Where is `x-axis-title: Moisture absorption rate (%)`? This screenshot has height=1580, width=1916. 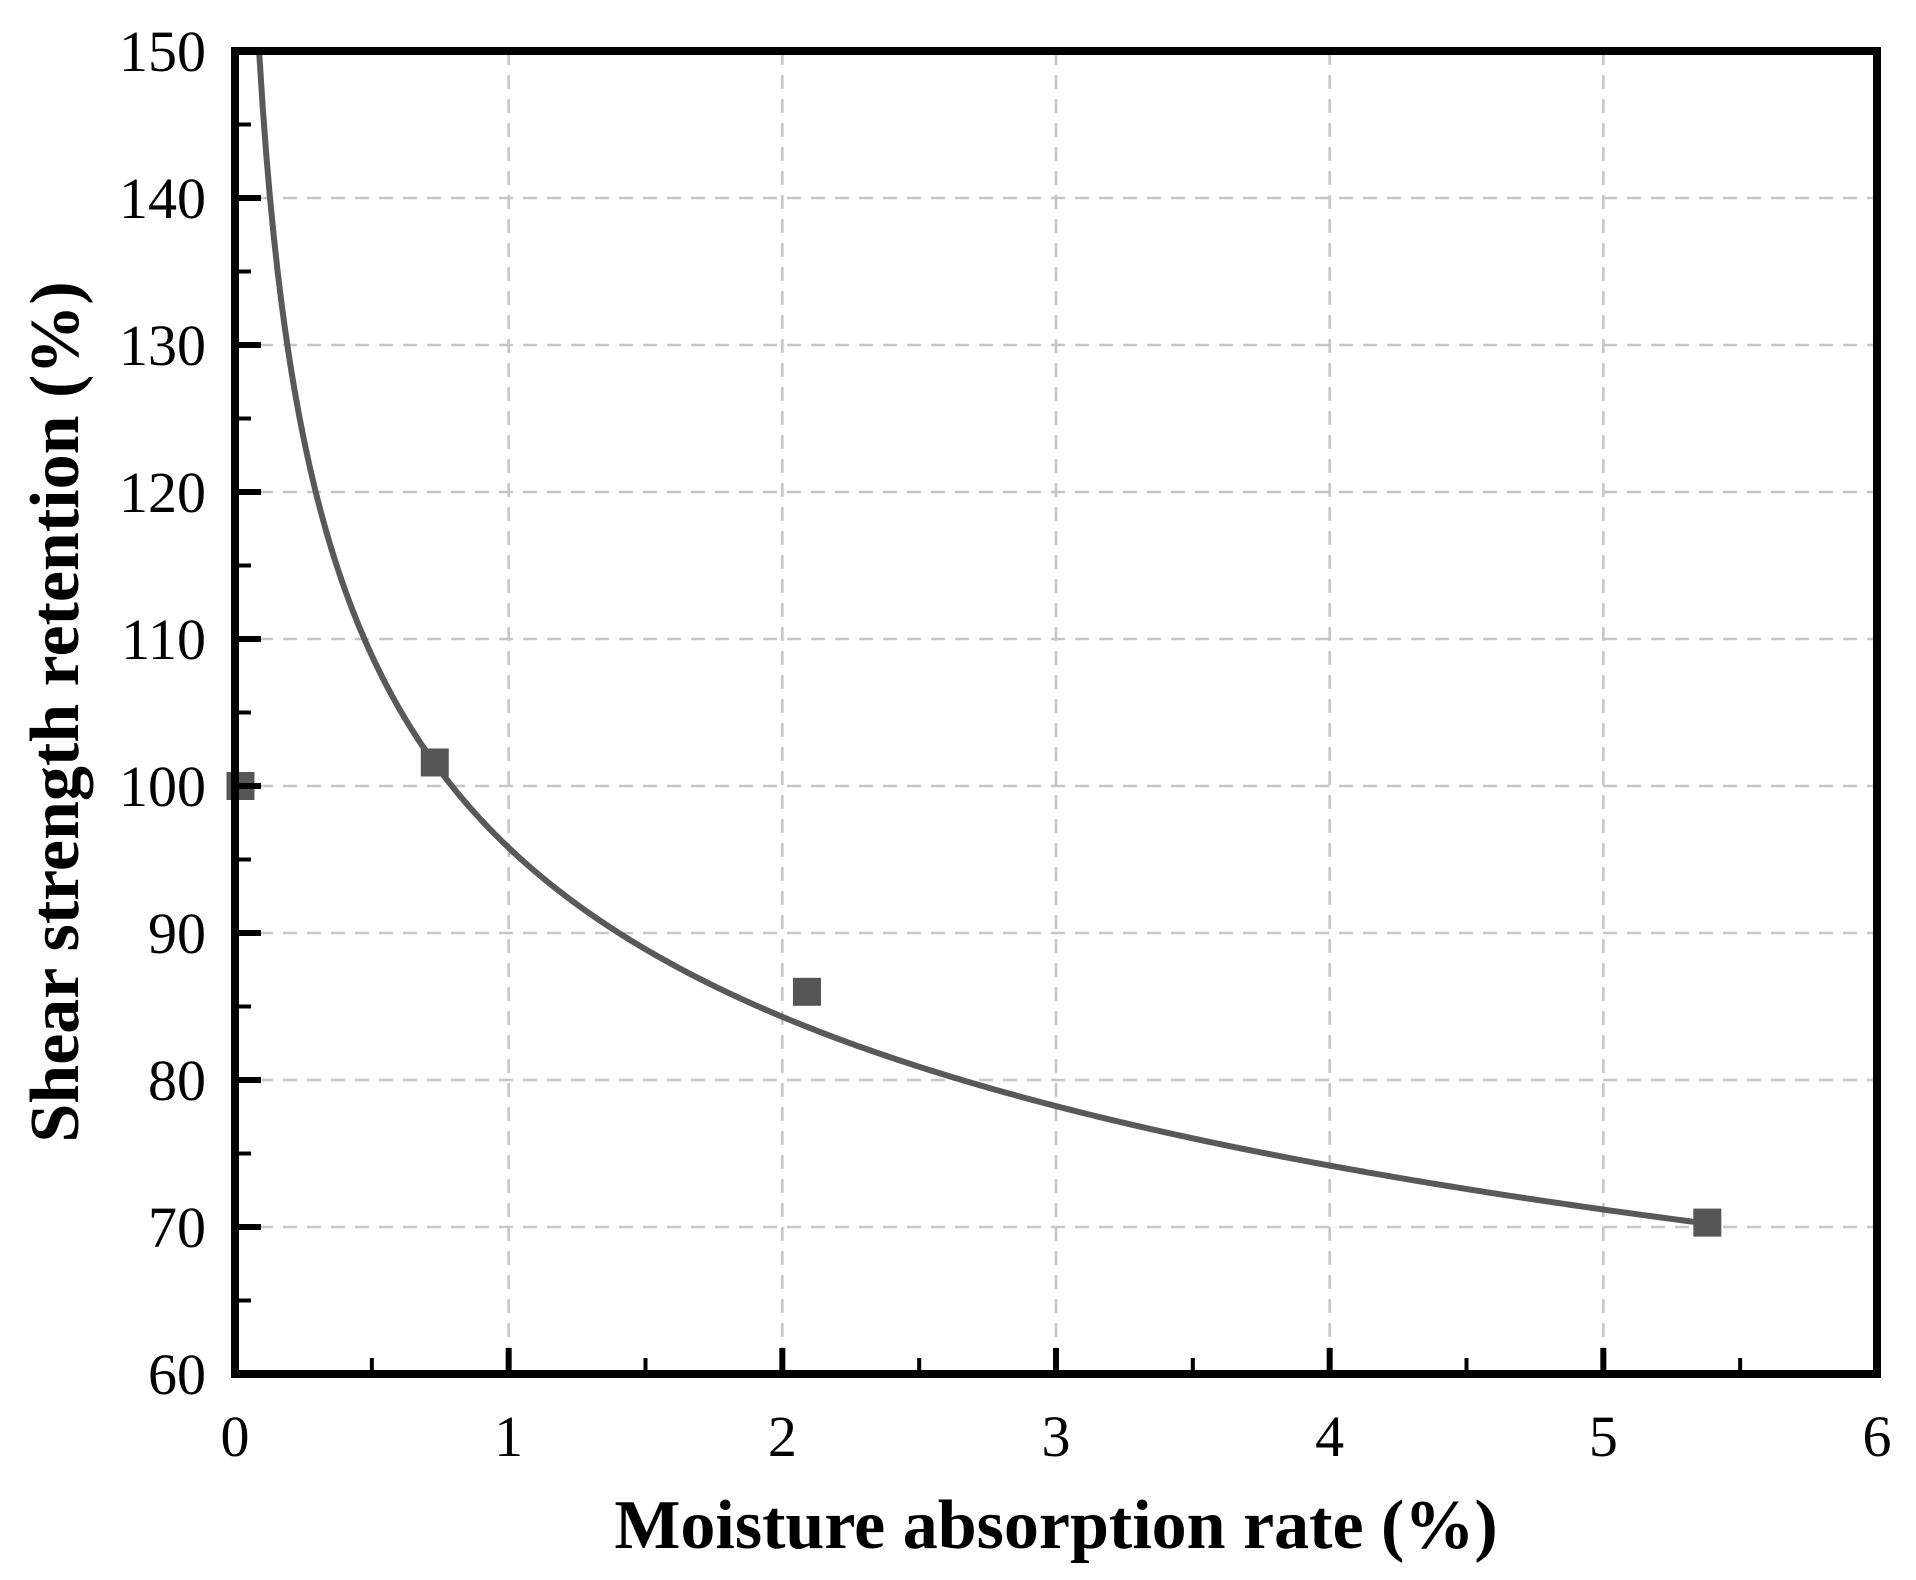
x-axis-title: Moisture absorption rate (%) is located at coordinates (1055, 1525).